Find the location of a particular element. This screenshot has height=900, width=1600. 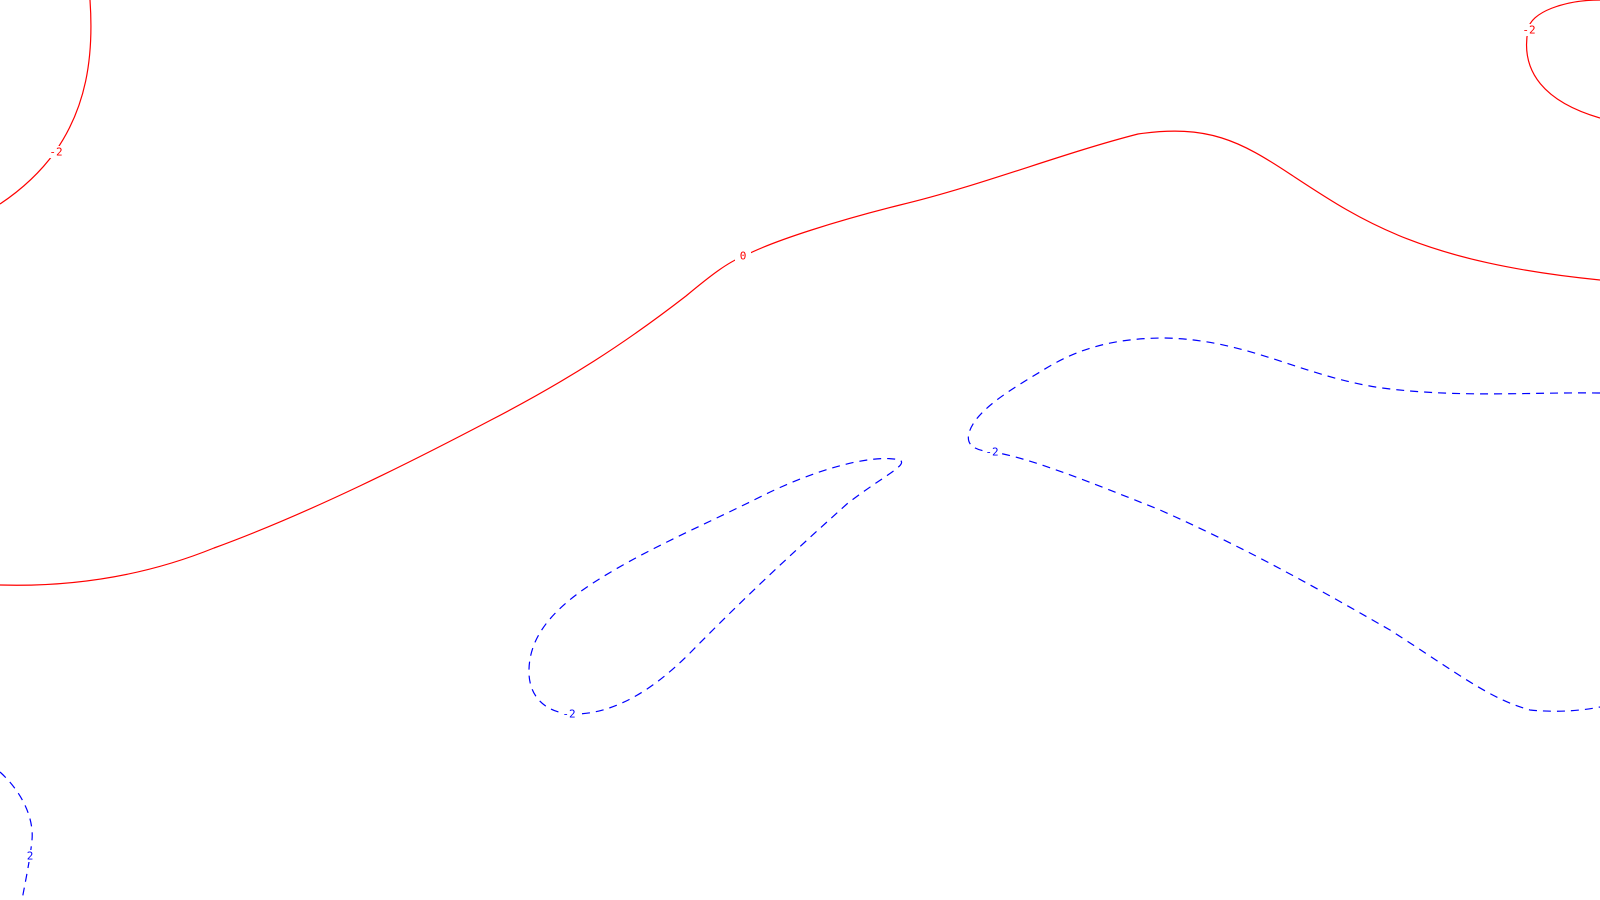

contour-label-background-right-band is located at coordinates (992, 452).